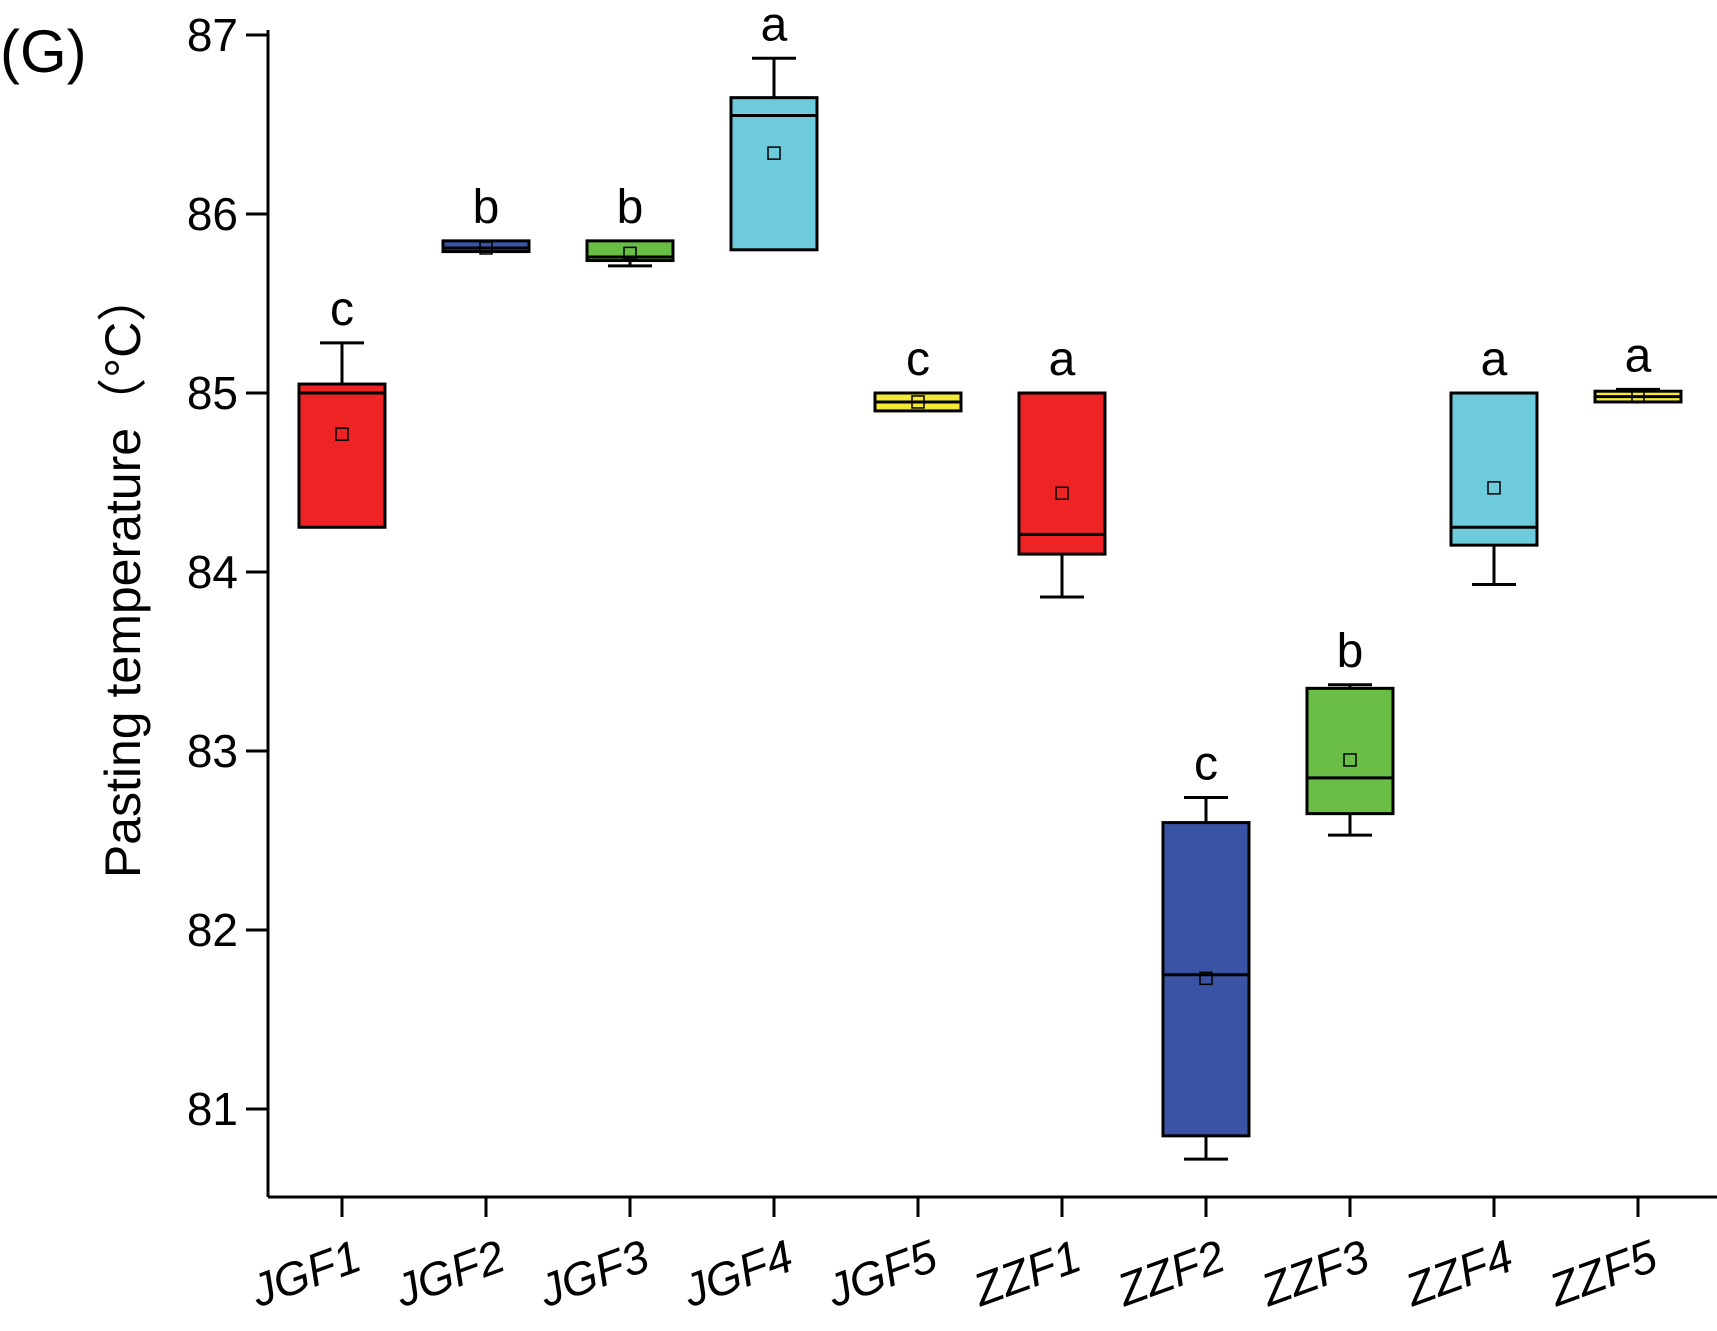  Describe the element at coordinates (43, 51) in the screenshot. I see `panel-label: (G)` at that location.